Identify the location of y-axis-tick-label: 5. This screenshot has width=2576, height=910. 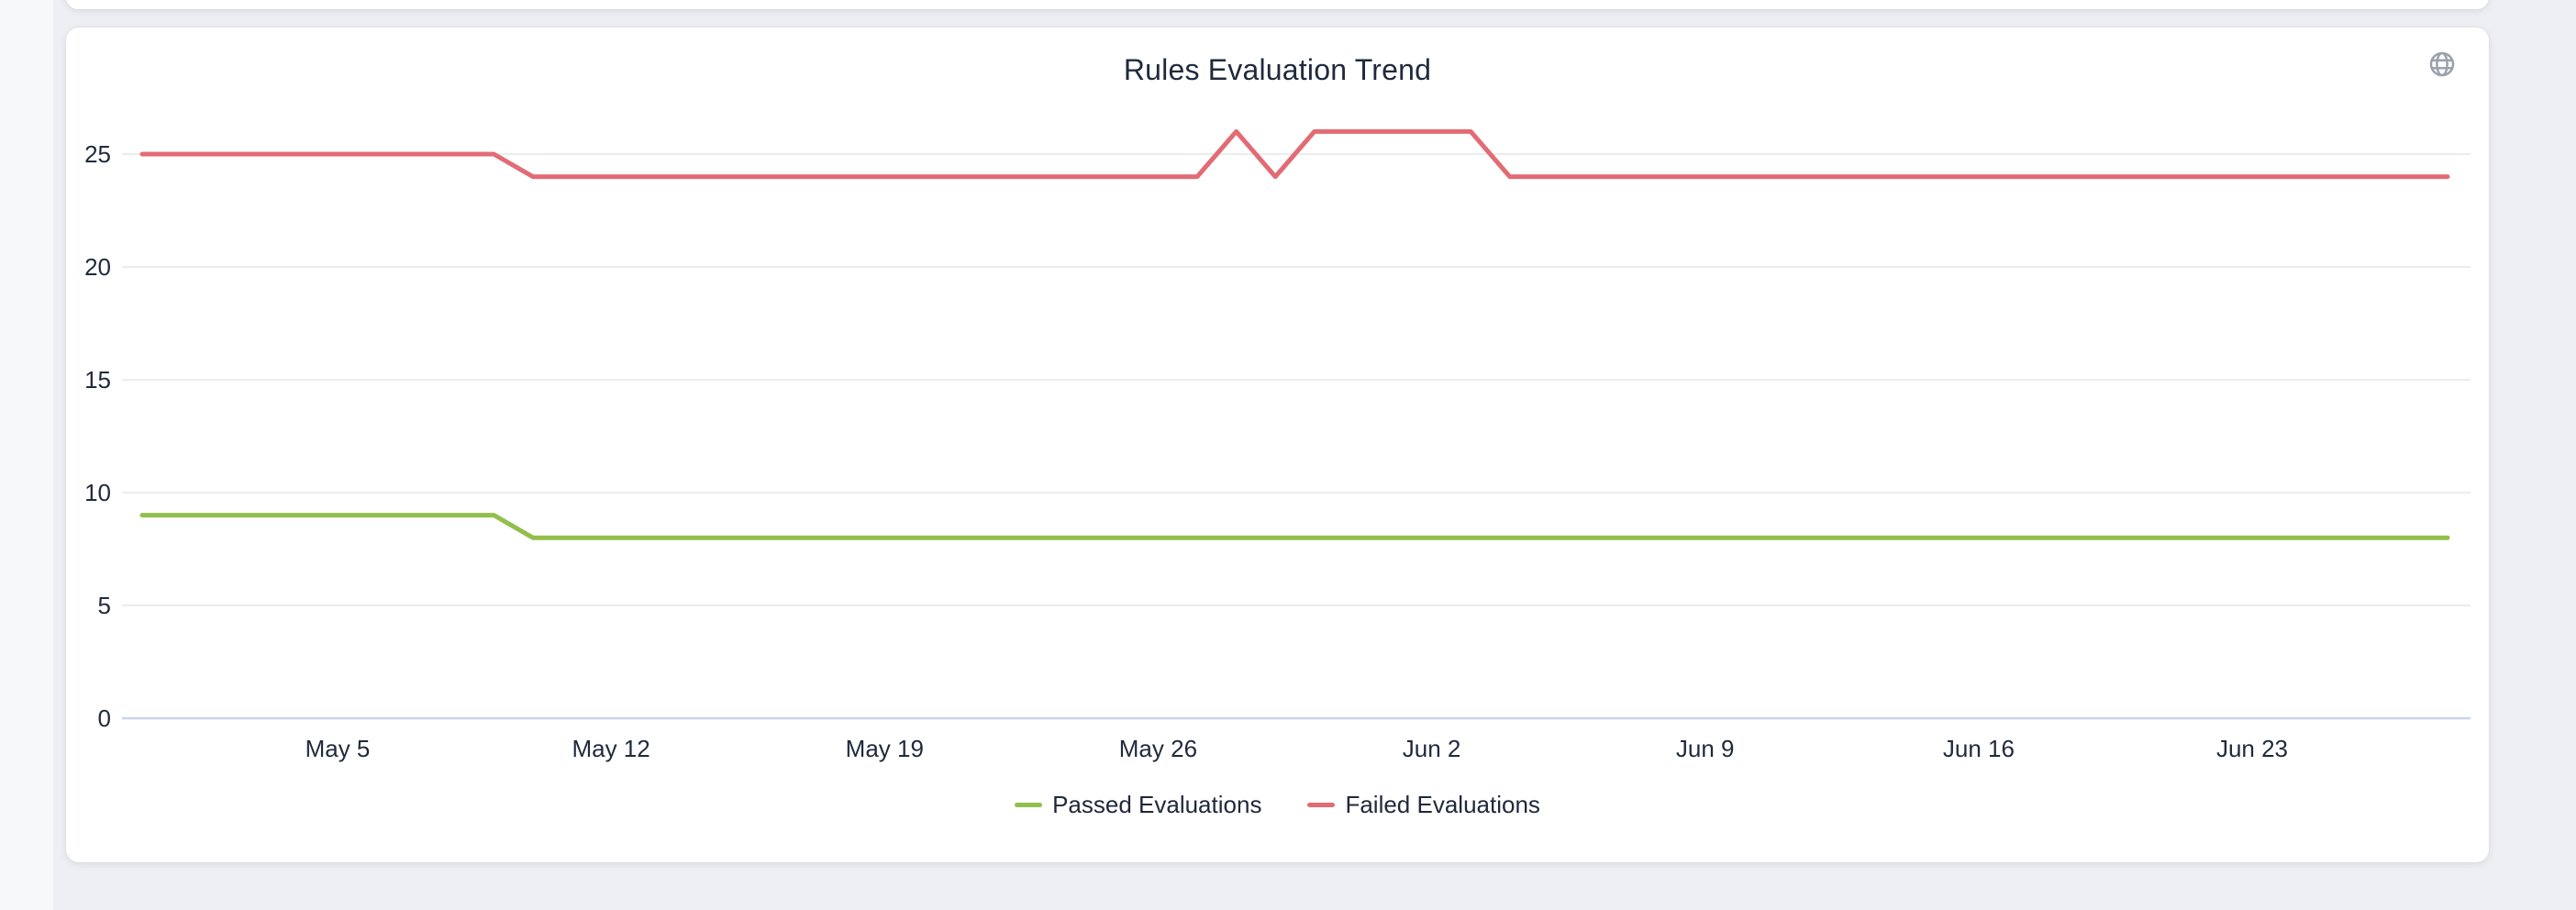
(104, 605).